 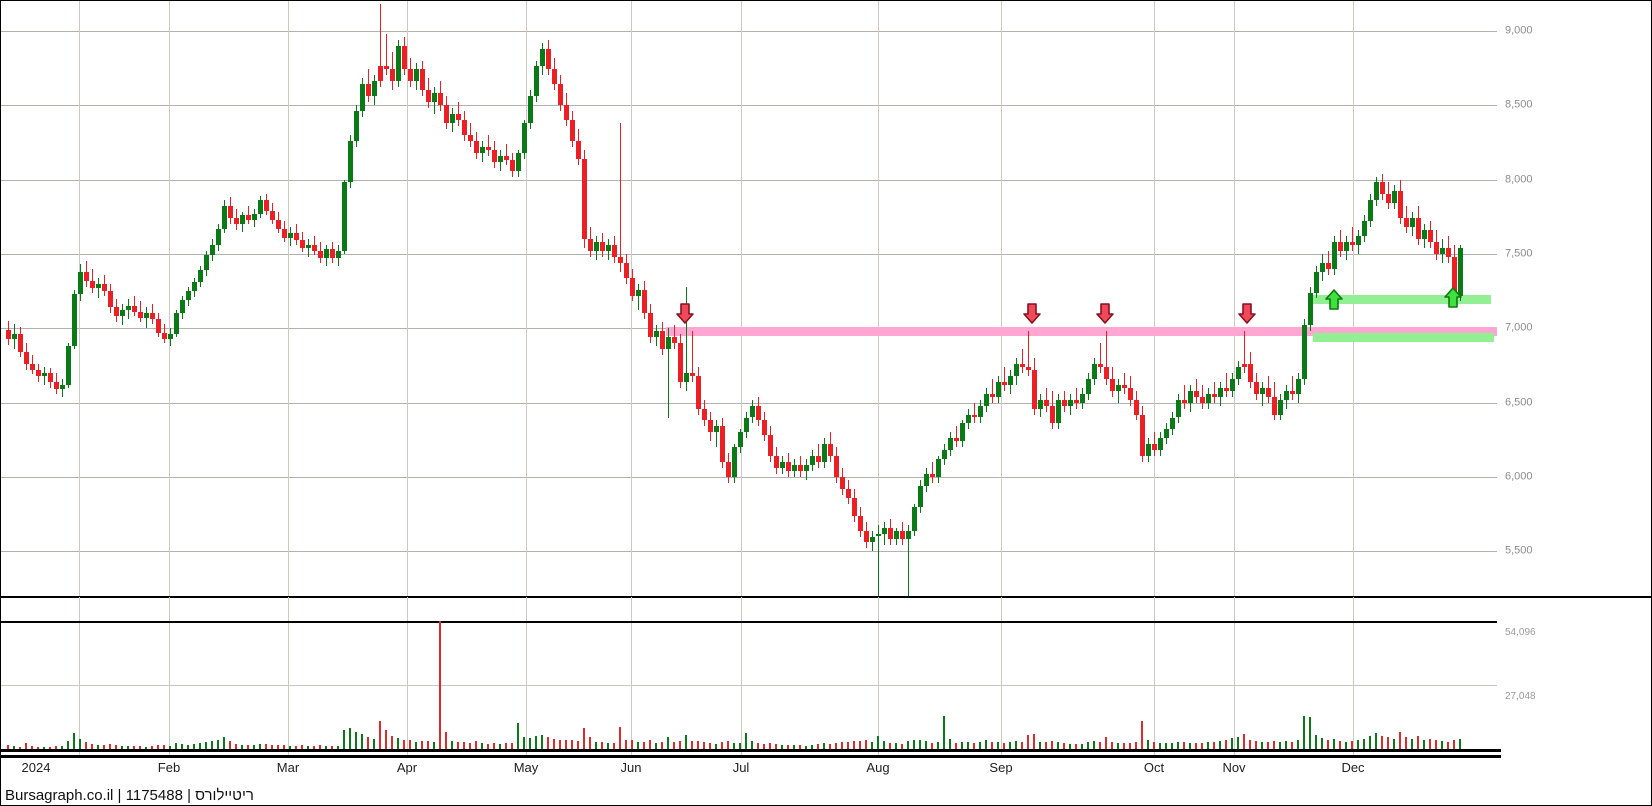 I want to click on volume-top-rule, so click(x=749, y=622).